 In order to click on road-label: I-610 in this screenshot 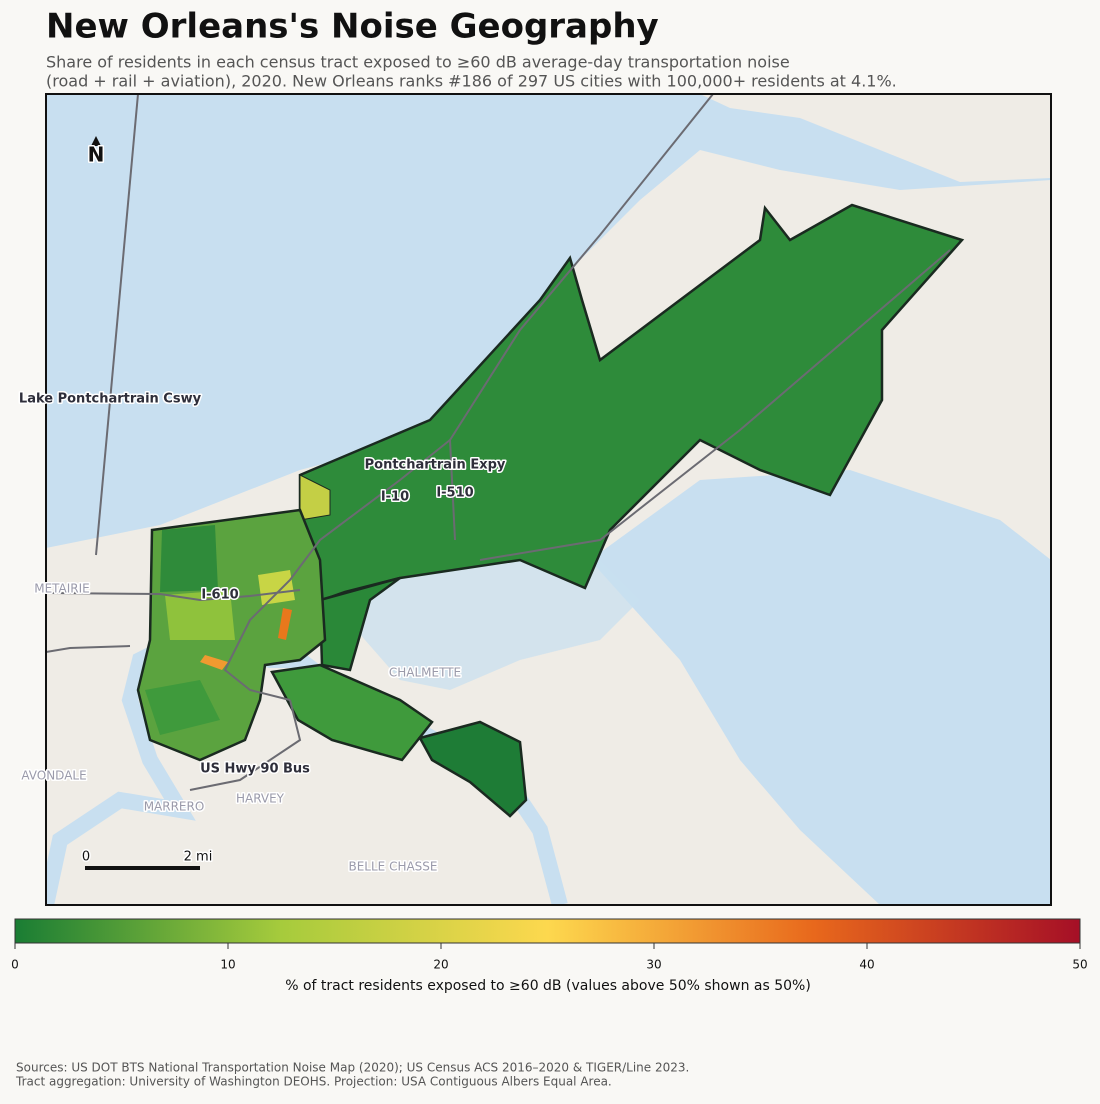, I will do `click(219, 595)`.